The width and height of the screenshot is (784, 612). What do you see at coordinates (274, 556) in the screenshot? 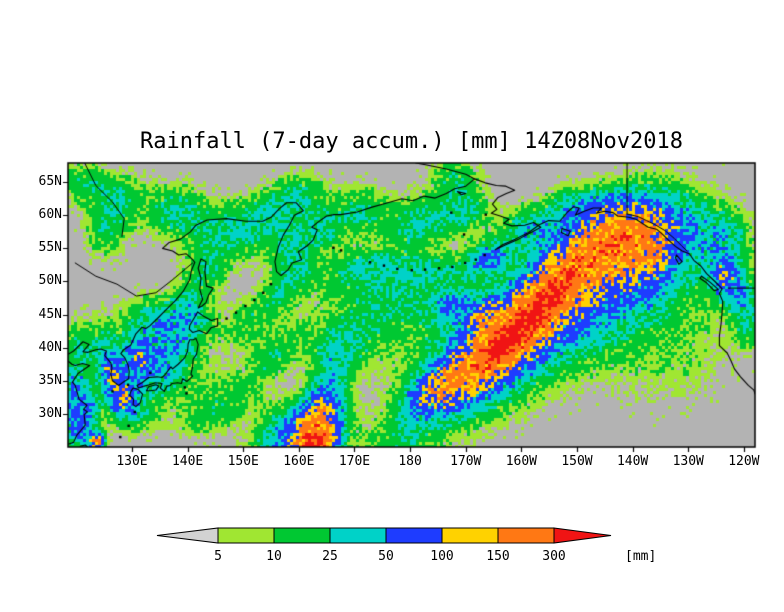
I see `colorbar-tick-label: 10` at bounding box center [274, 556].